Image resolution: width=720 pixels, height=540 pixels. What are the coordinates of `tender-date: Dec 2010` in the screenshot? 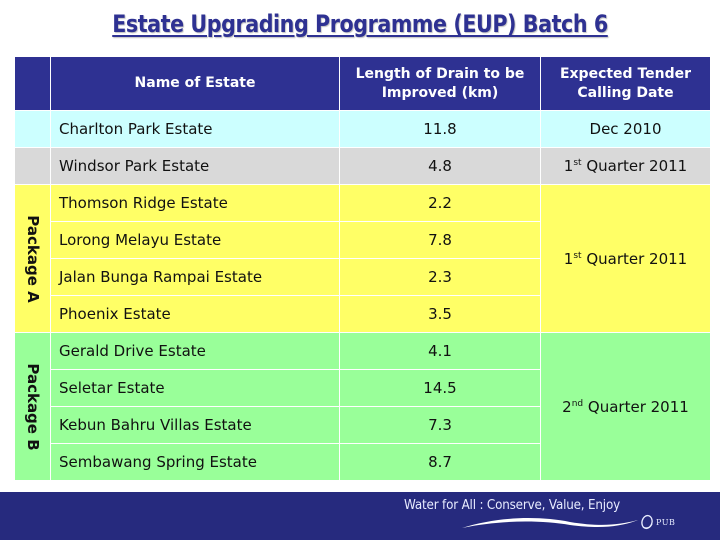 It's located at (625, 129).